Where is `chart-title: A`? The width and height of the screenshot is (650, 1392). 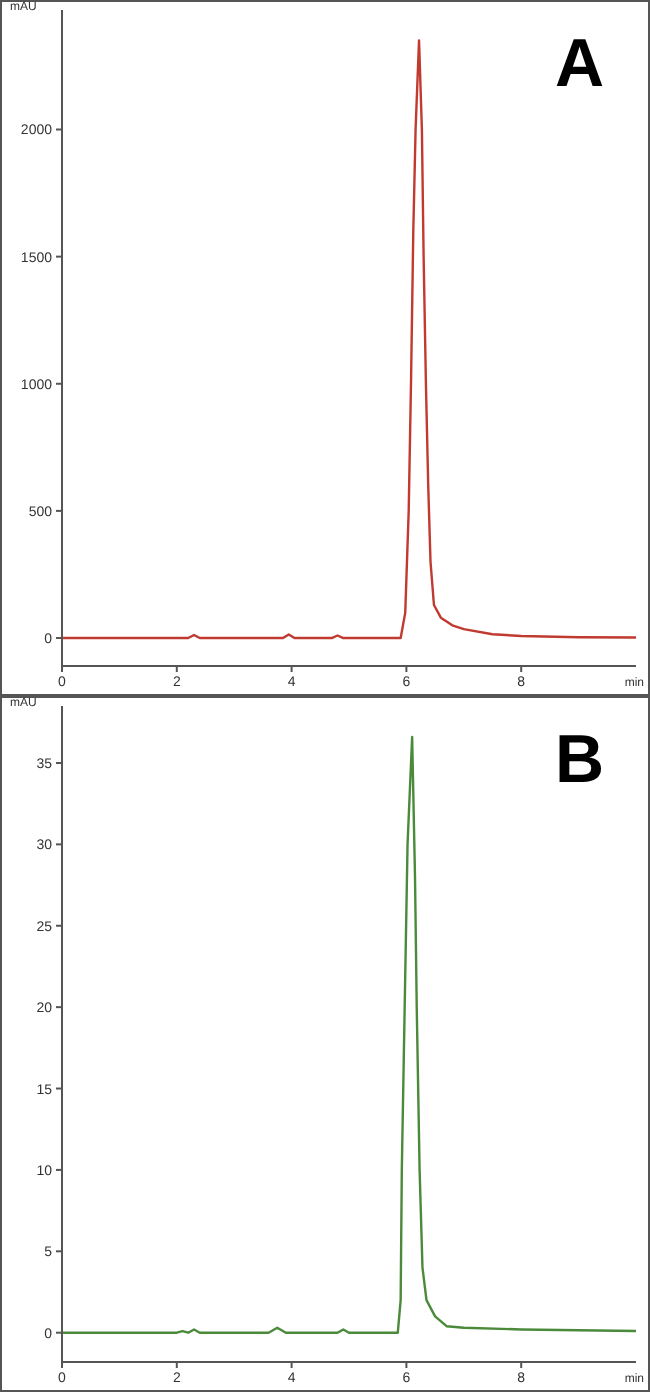 chart-title: A is located at coordinates (579, 65).